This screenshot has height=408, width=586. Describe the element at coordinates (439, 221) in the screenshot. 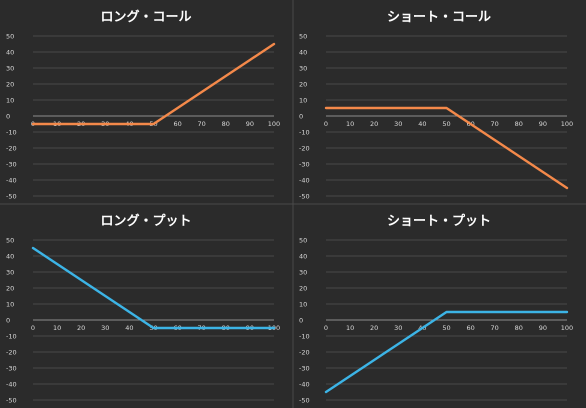

I see `chart-title: ショート・プット` at that location.